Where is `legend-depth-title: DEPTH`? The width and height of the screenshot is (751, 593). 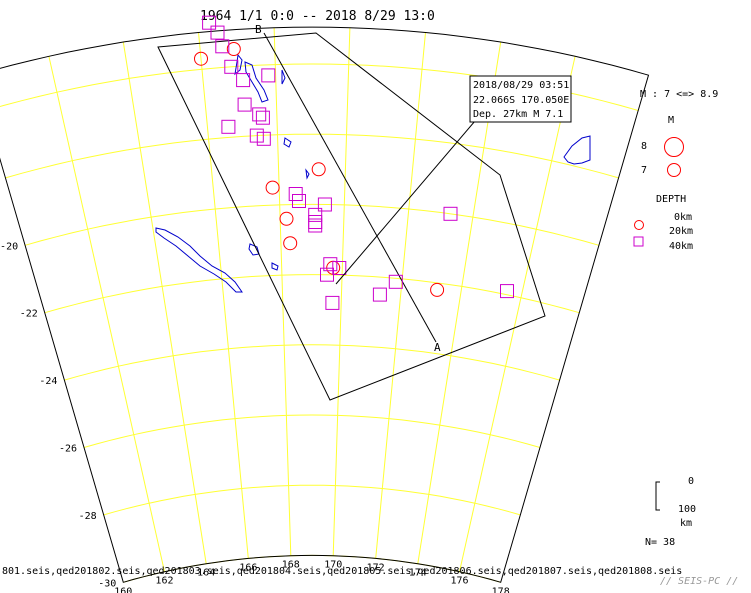 legend-depth-title: DEPTH is located at coordinates (671, 199).